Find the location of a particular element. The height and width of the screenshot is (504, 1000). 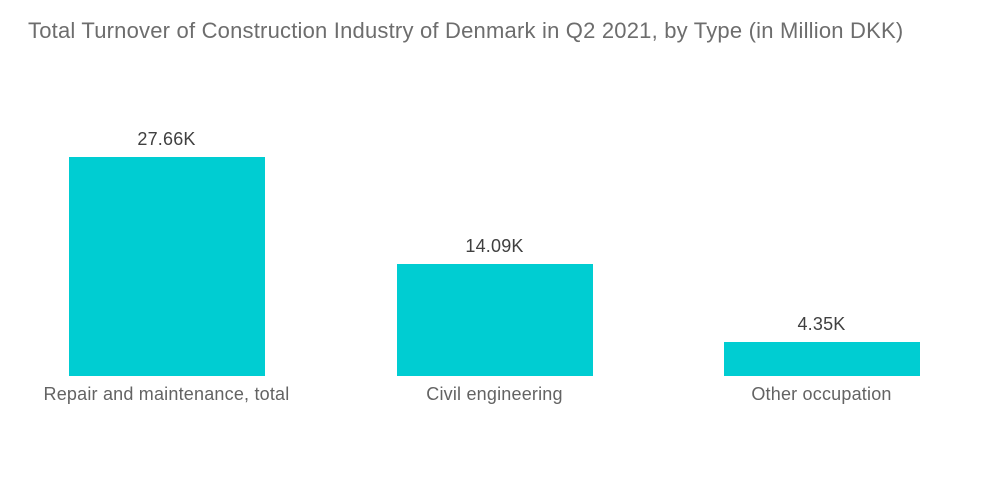

value-label-other-occupation: 4.35K is located at coordinates (821, 324).